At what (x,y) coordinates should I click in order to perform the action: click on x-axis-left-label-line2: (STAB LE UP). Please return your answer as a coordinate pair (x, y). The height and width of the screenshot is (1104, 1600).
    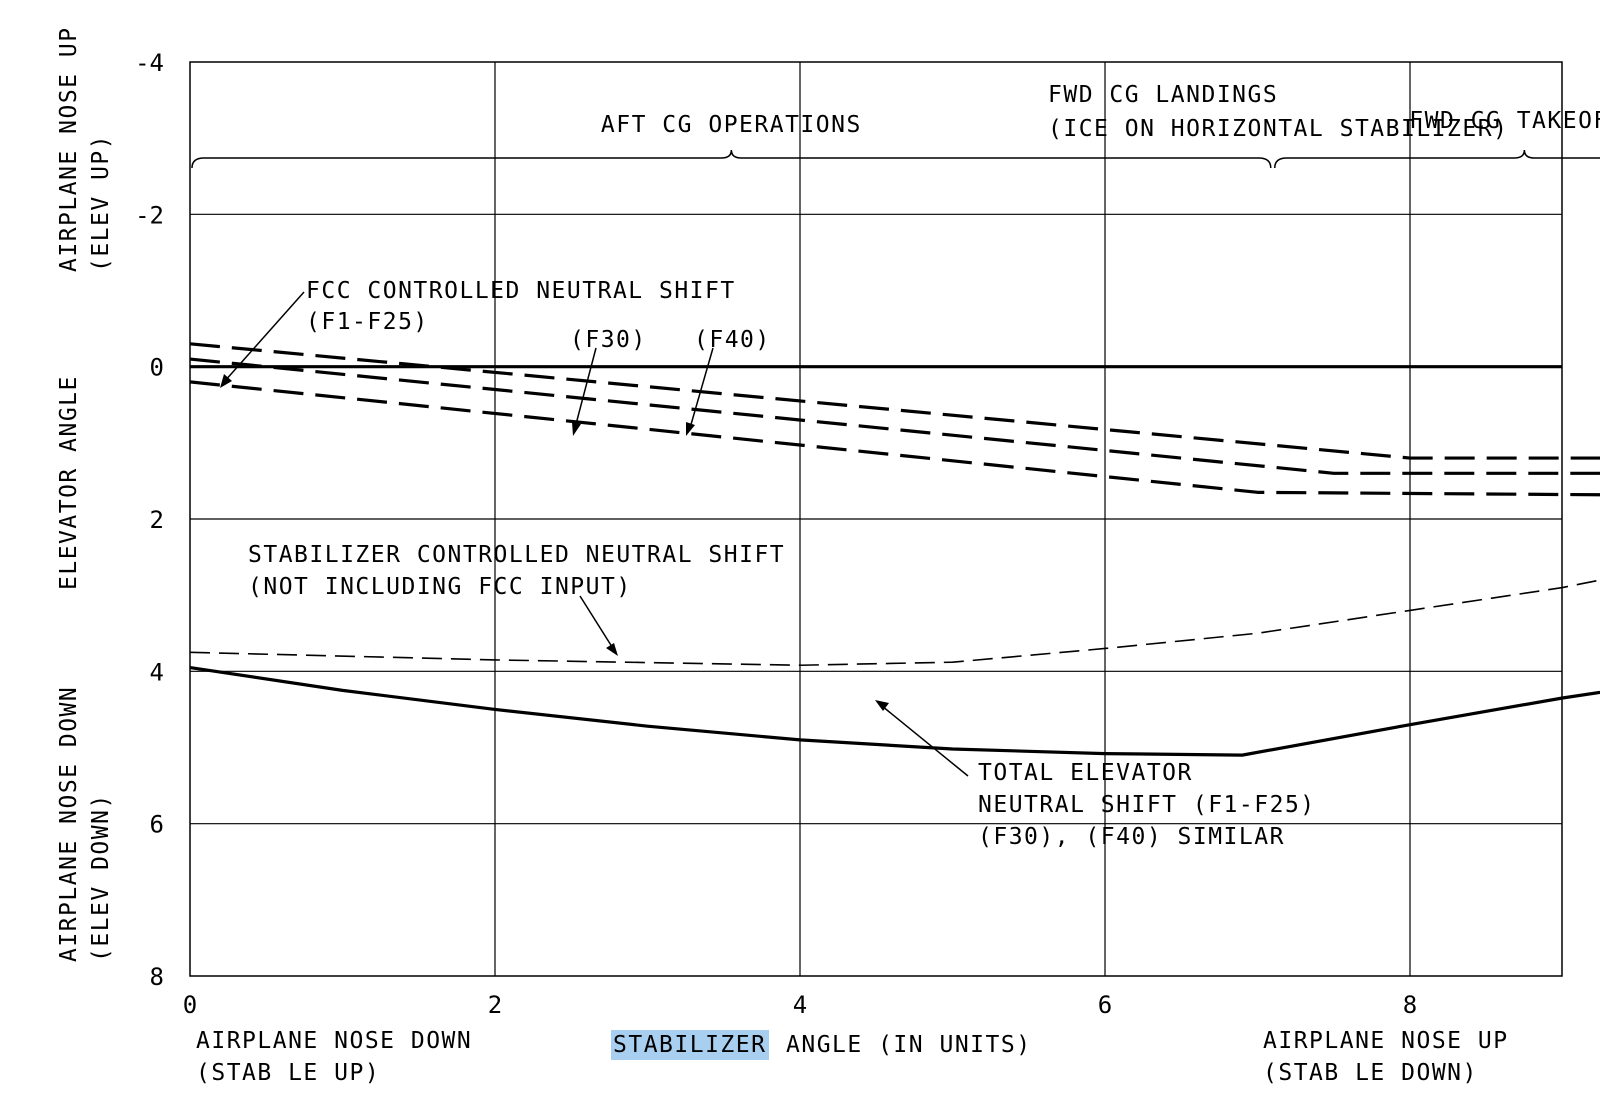
    Looking at the image, I should click on (288, 1073).